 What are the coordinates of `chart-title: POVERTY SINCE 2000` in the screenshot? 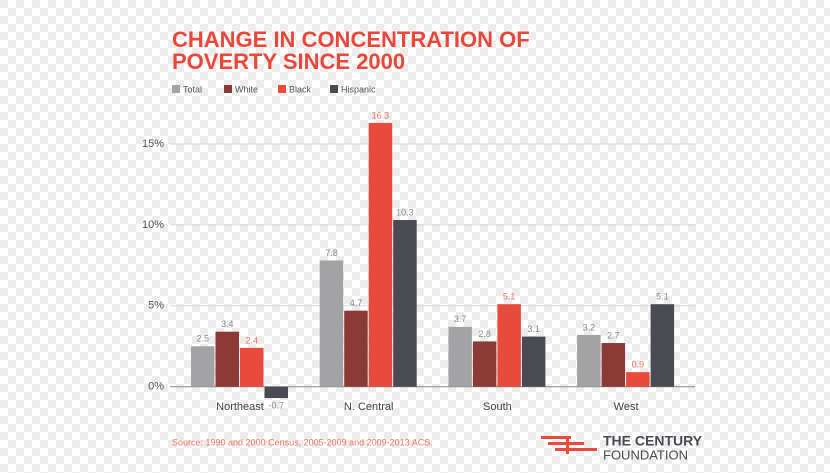 It's located at (288, 61).